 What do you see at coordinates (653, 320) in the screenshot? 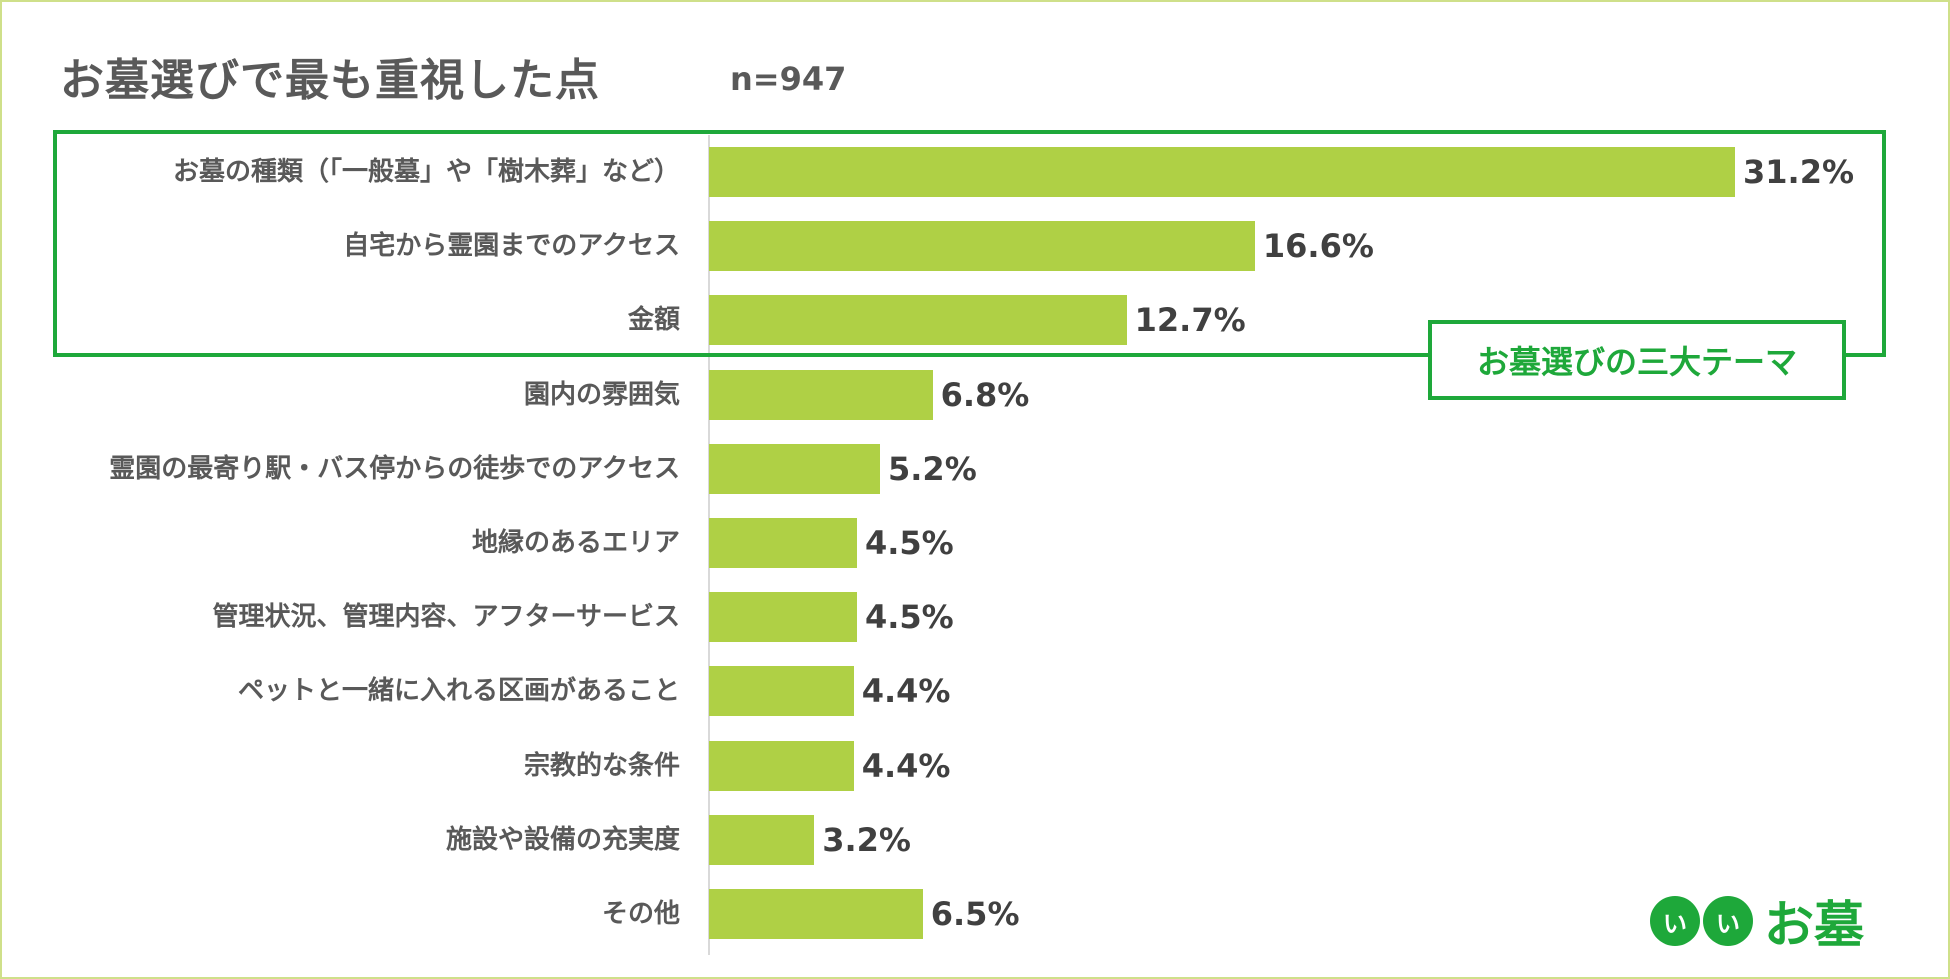
I see `category-label: 金額` at bounding box center [653, 320].